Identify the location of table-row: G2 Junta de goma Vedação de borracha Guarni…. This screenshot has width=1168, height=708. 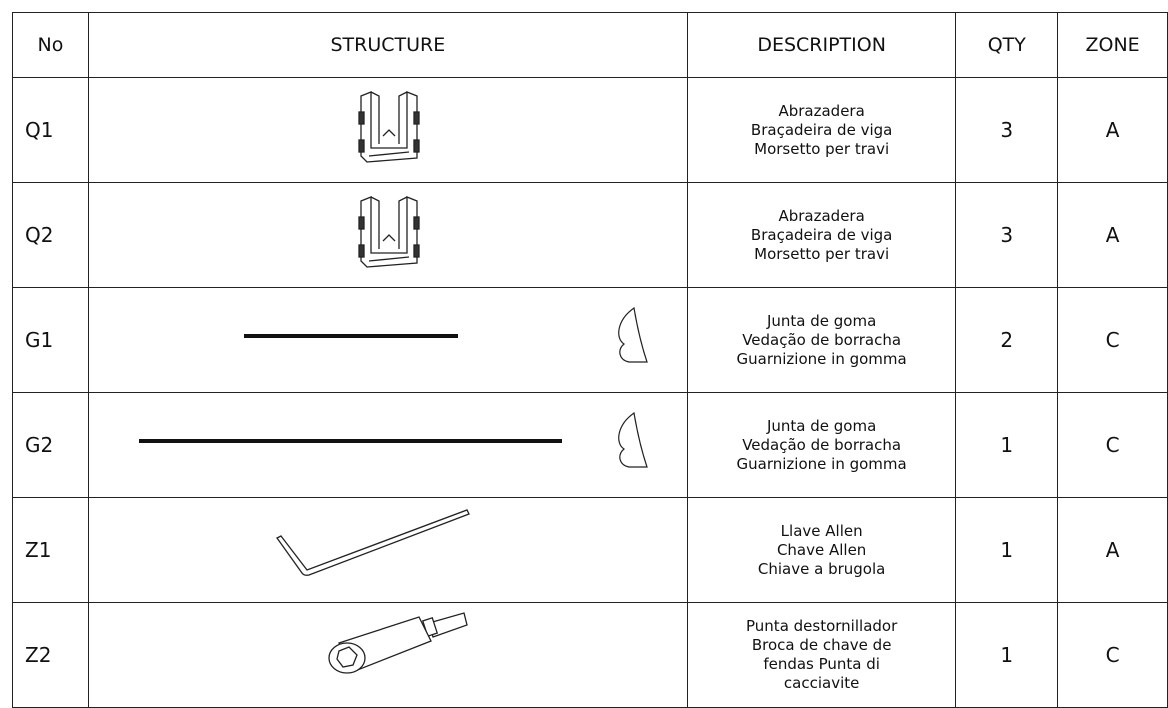
(590, 445).